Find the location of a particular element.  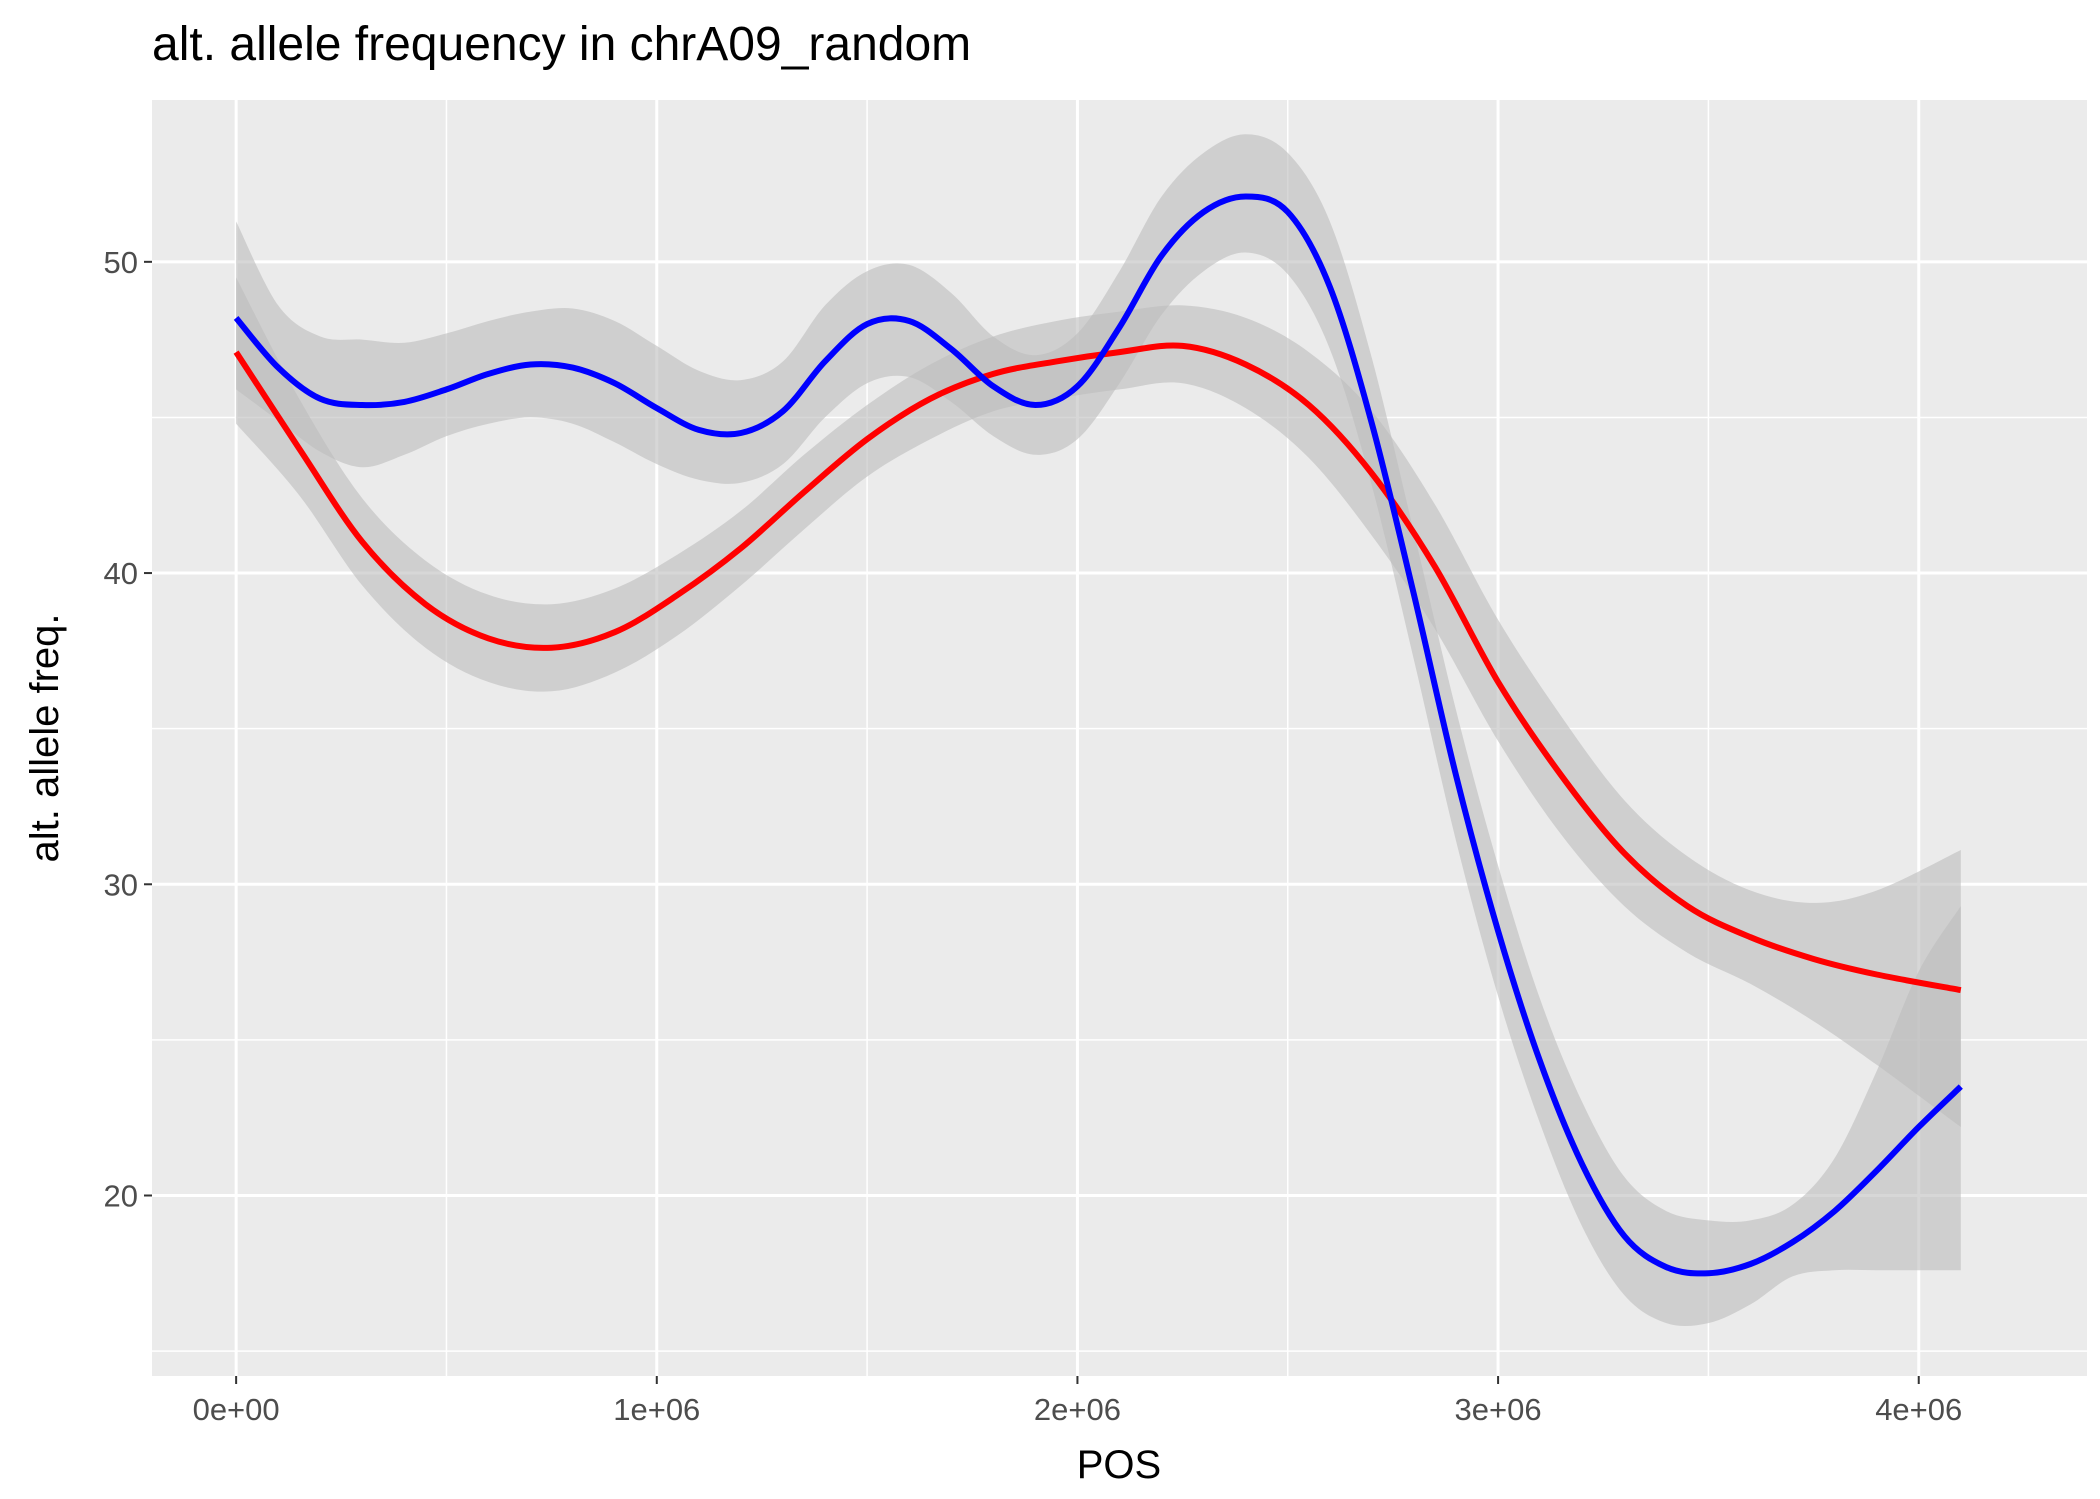

x-tick-label: 4e+06 is located at coordinates (1918, 1409).